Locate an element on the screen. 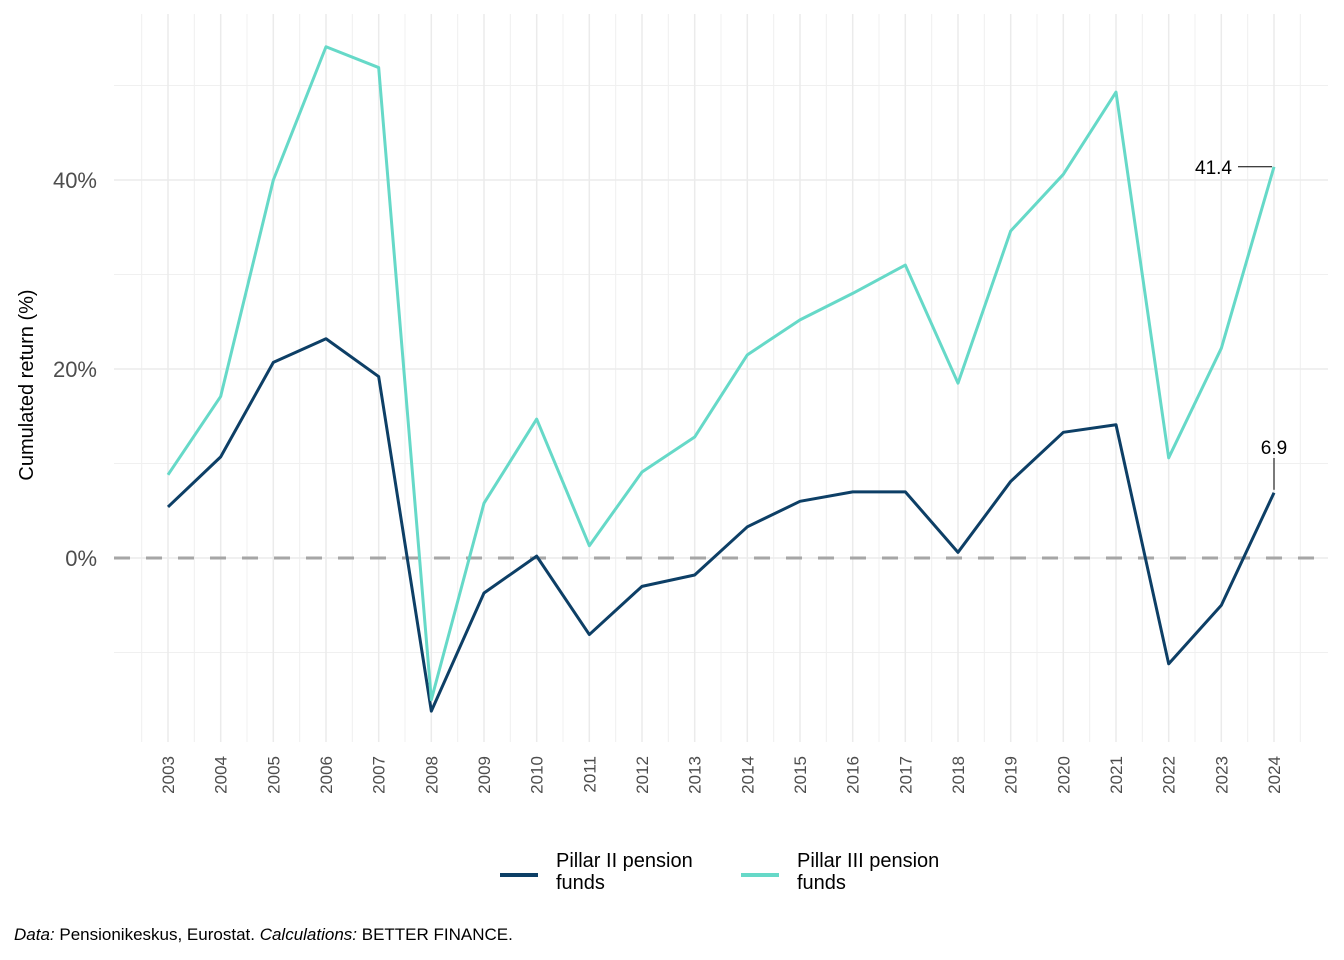 This screenshot has width=1344, height=960. x-tick-label: 2011 is located at coordinates (589, 774).